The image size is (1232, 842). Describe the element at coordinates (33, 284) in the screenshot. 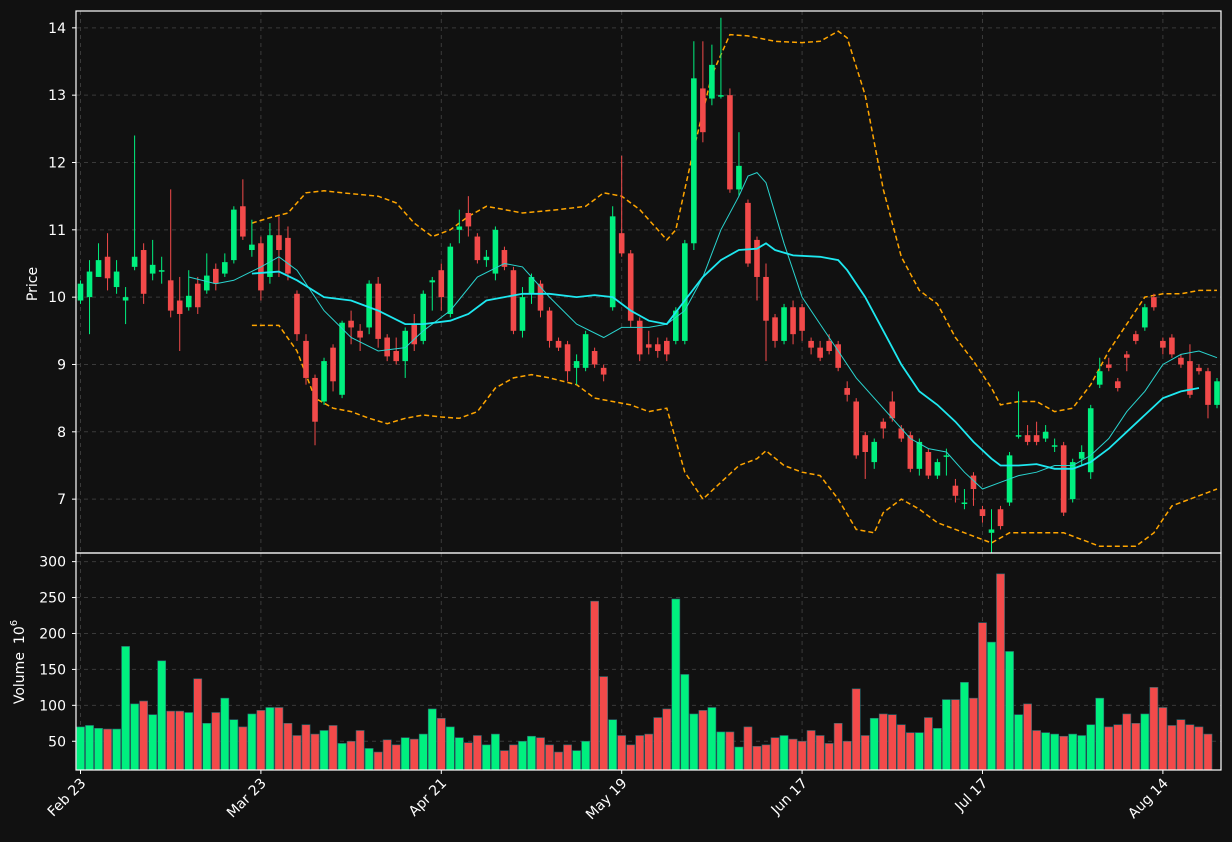

I see `price-axis-label: Price` at that location.